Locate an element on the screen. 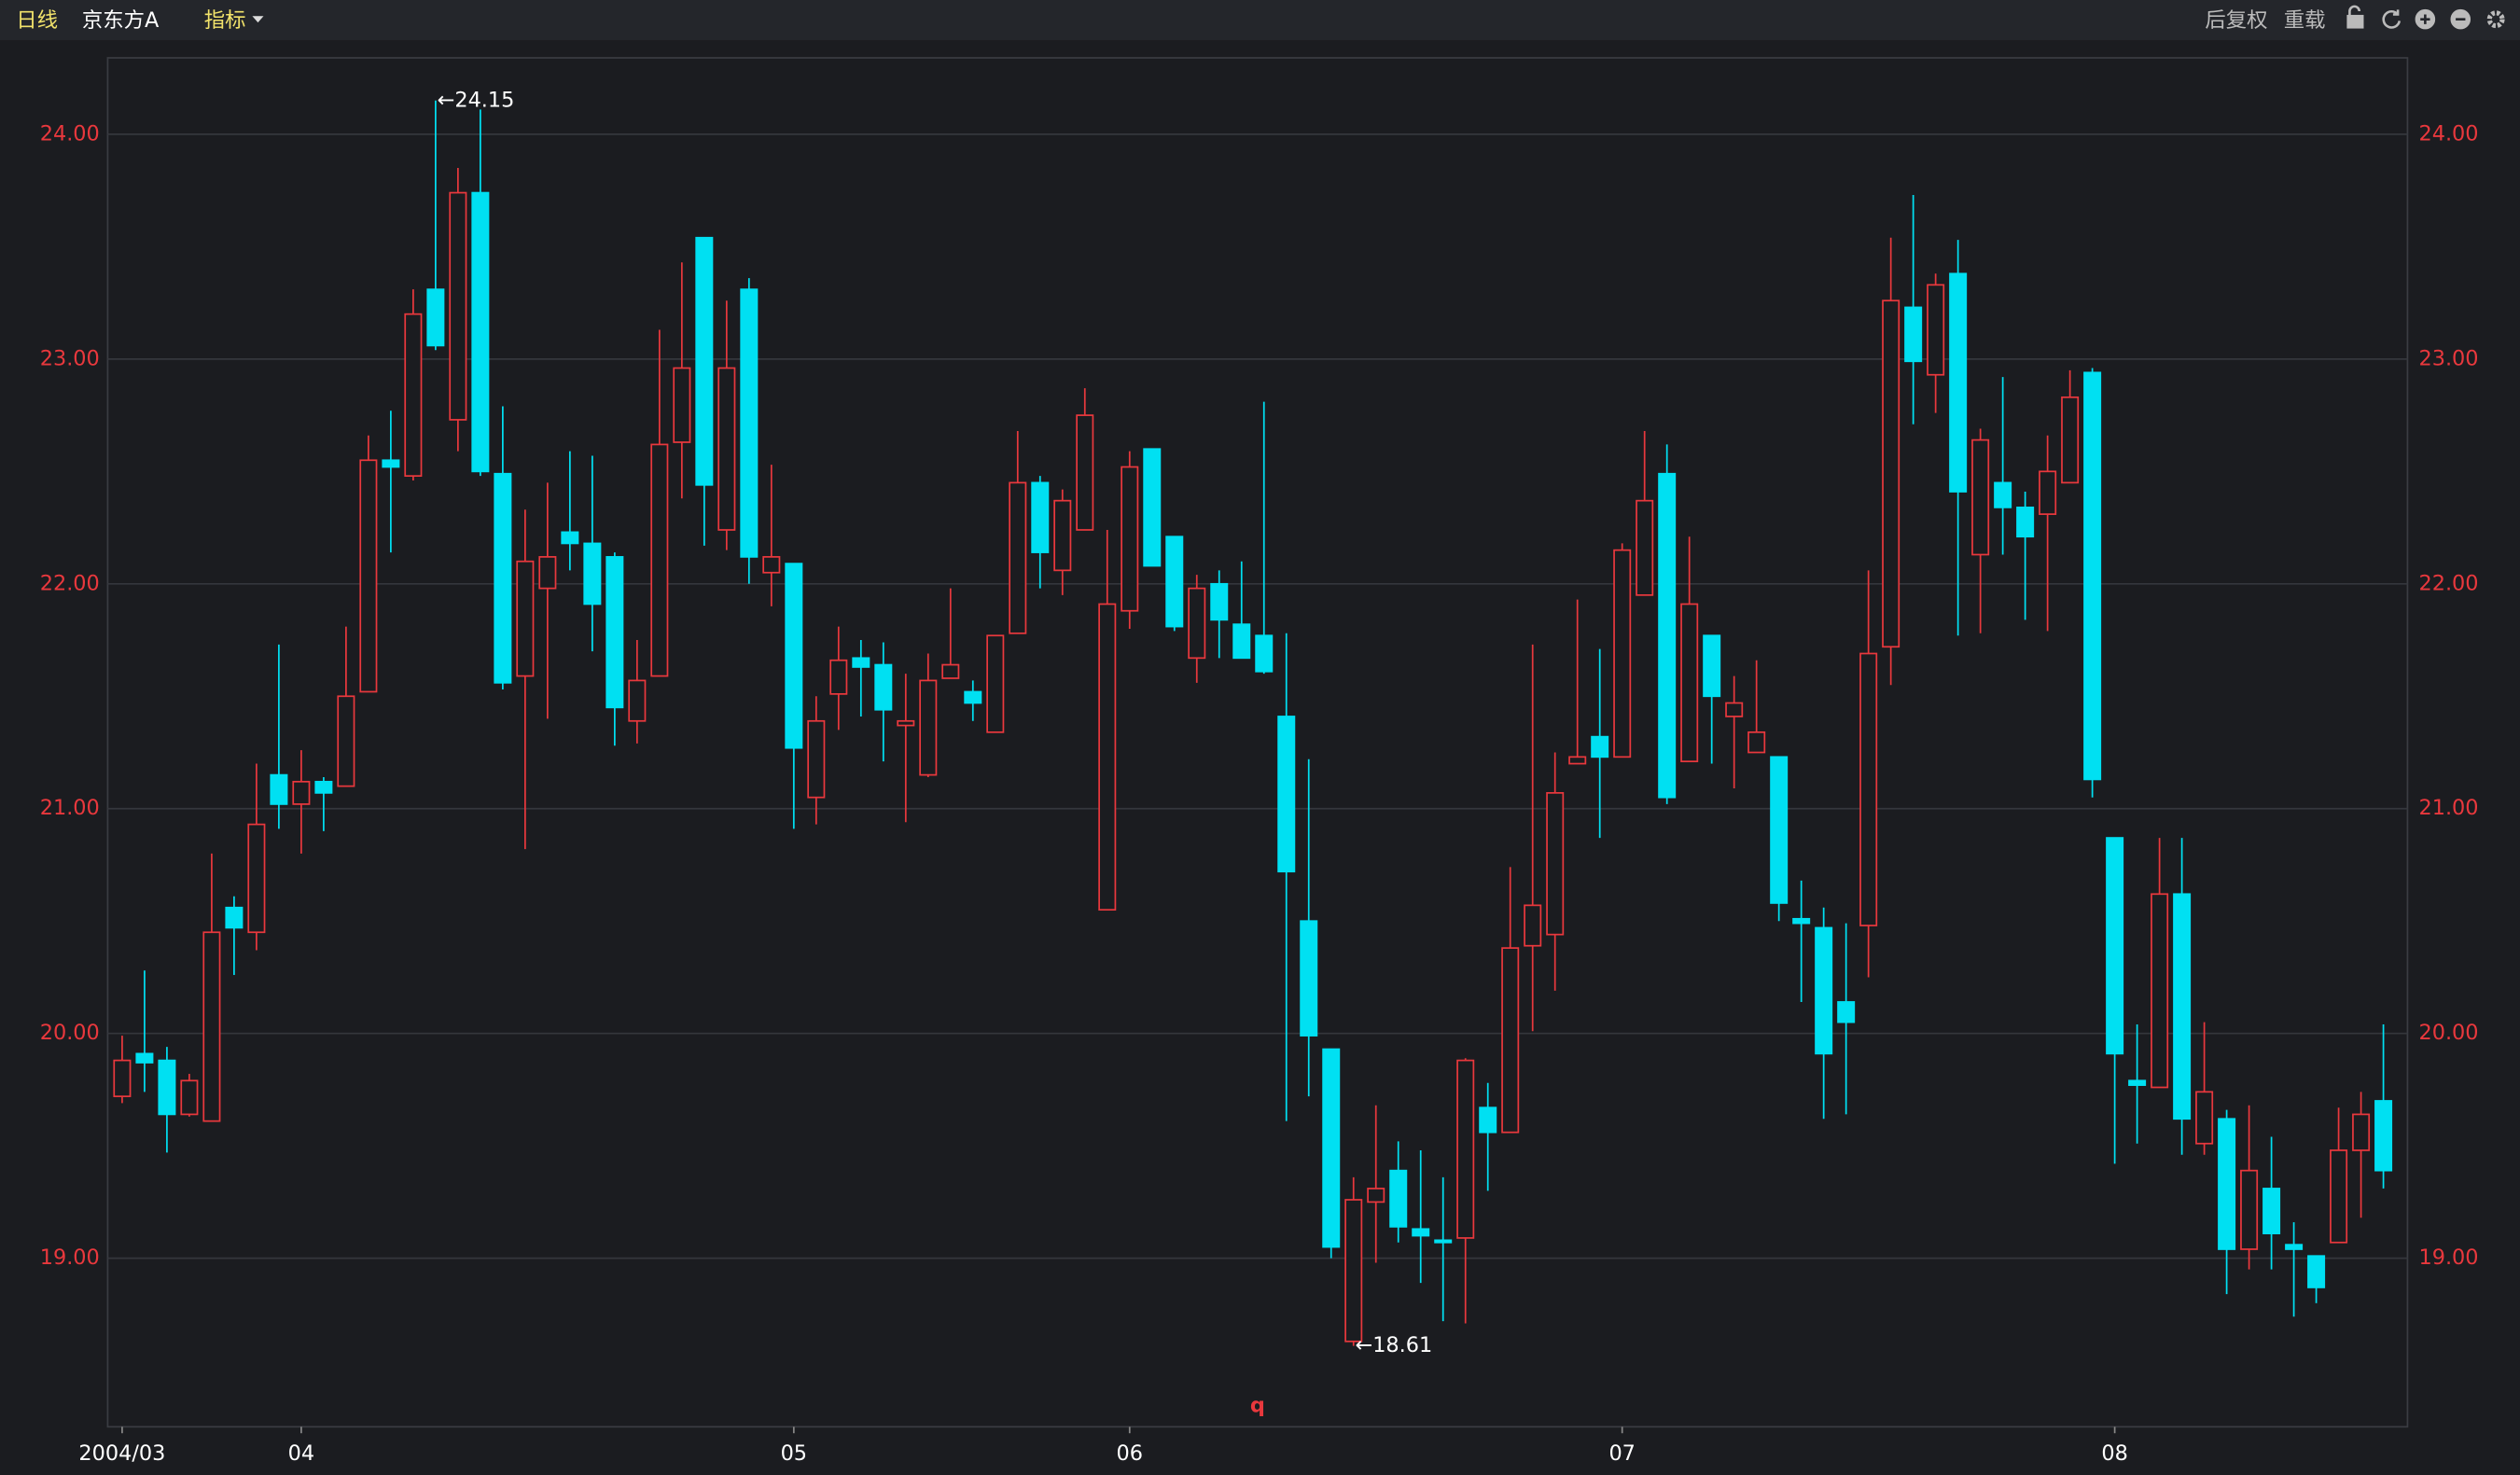  dropdown-arrow is located at coordinates (258, 19).